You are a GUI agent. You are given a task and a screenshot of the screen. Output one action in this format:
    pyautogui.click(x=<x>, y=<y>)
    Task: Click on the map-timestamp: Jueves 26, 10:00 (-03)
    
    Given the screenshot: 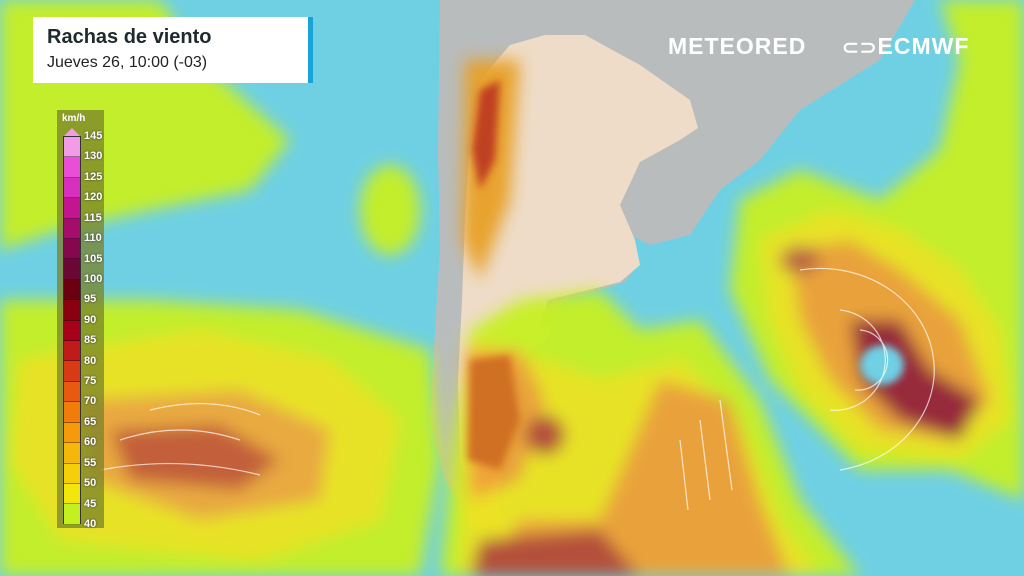 What is the action you would take?
    pyautogui.click(x=127, y=62)
    